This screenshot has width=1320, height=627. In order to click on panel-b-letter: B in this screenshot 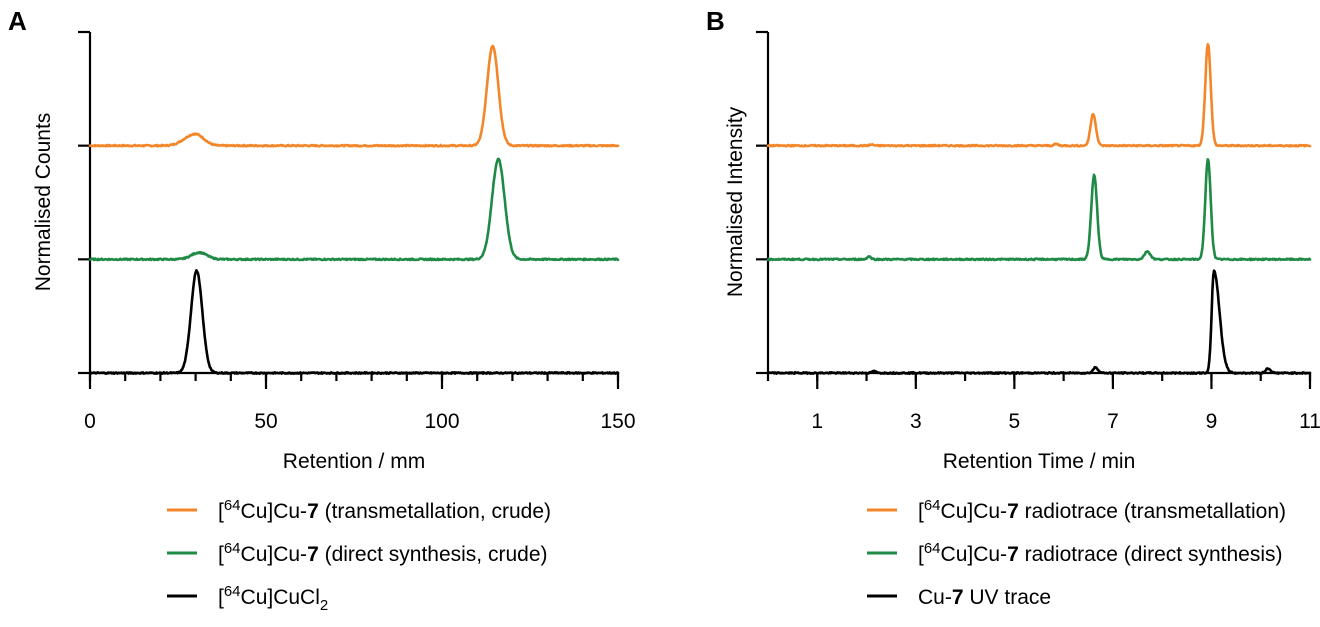, I will do `click(715, 21)`.